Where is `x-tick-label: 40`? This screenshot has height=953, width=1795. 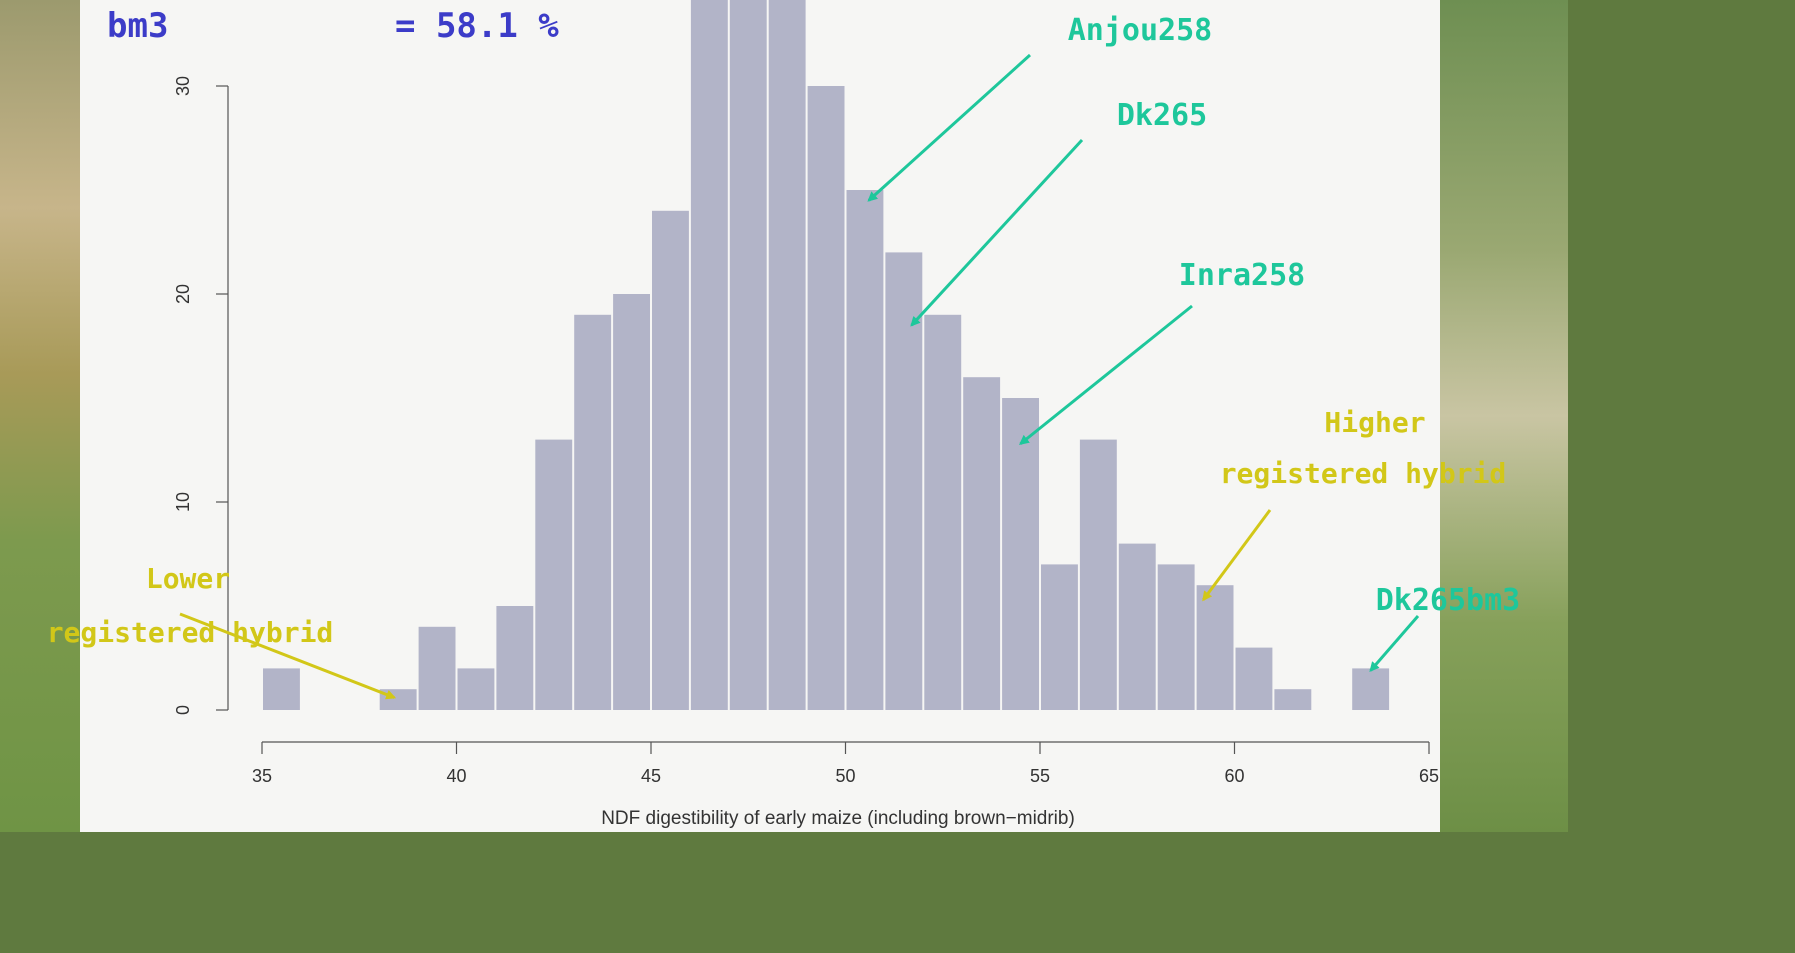 x-tick-label: 40 is located at coordinates (456, 776).